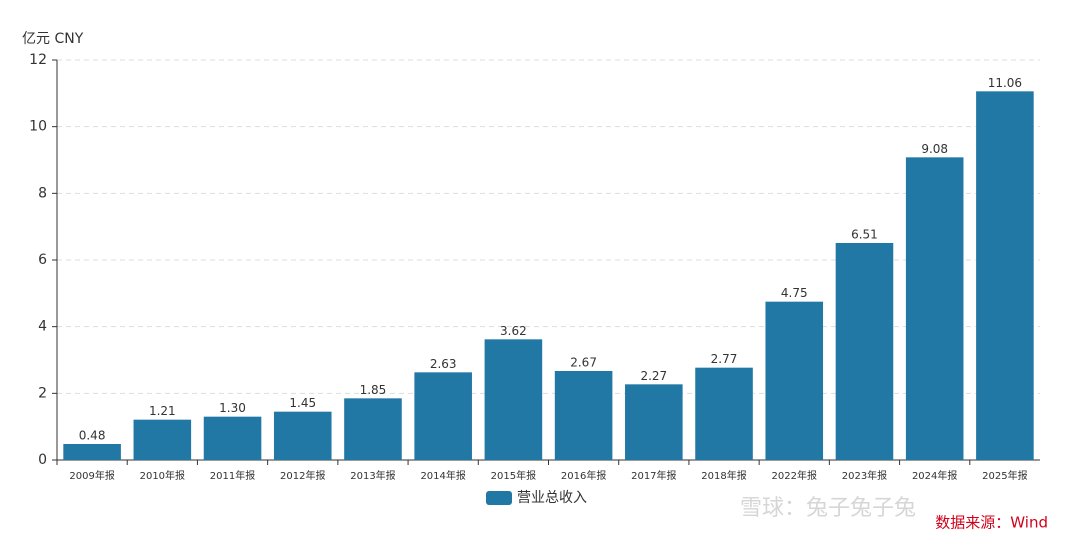  Describe the element at coordinates (934, 149) in the screenshot. I see `value-label: 9.08` at that location.